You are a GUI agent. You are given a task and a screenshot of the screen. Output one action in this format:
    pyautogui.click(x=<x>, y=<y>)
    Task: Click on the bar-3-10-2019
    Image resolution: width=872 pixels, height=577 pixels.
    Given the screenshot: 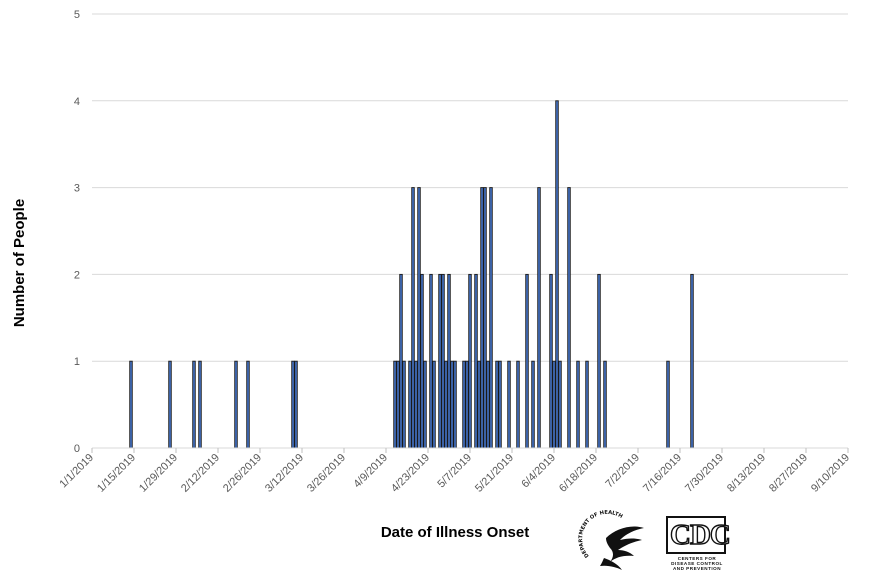 What is the action you would take?
    pyautogui.click(x=296, y=404)
    